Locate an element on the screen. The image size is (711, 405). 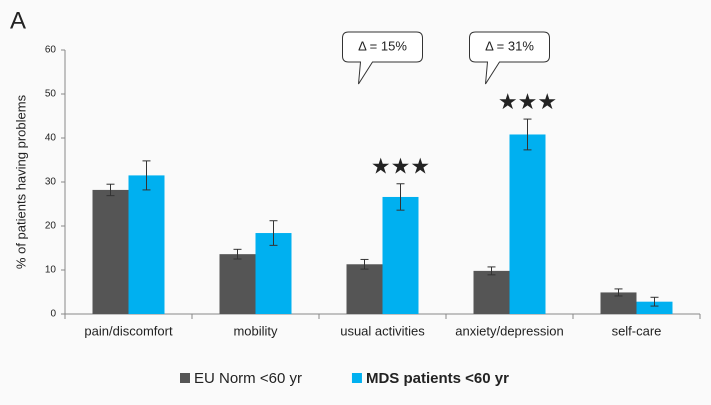
y-tick-label: 60 is located at coordinates (51, 50).